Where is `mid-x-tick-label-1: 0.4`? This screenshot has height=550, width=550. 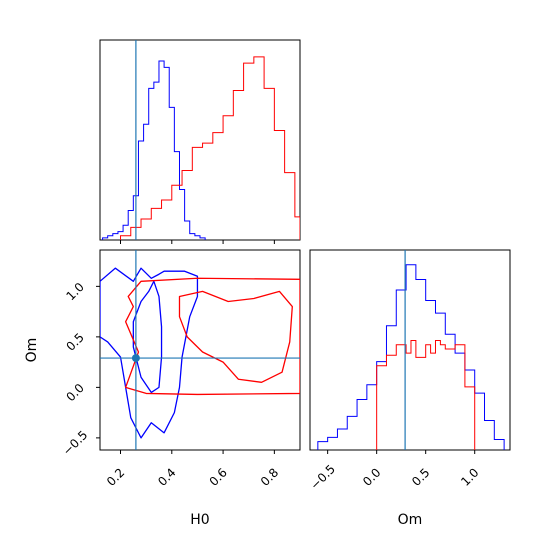 mid-x-tick-label-1: 0.4 is located at coordinates (166, 476).